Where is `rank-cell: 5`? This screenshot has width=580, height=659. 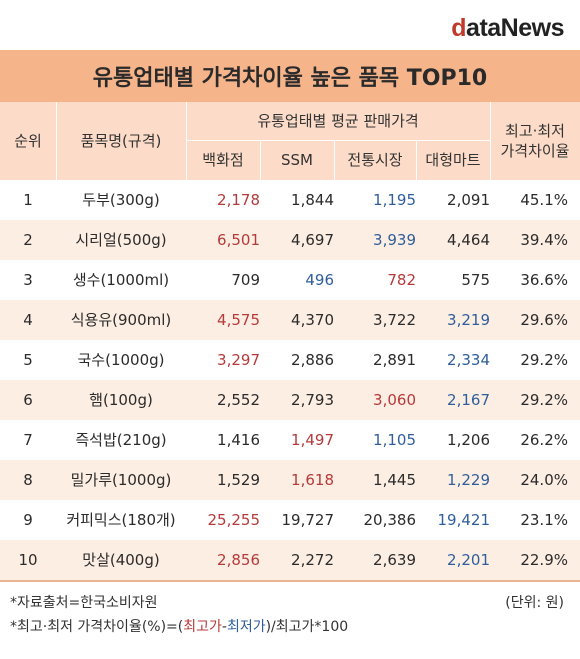
rank-cell: 5 is located at coordinates (28, 360).